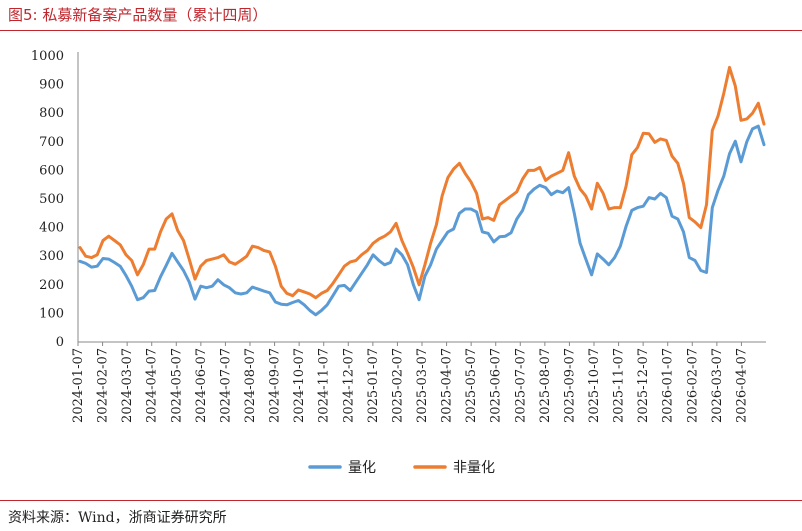 This screenshot has width=802, height=531. Describe the element at coordinates (51, 113) in the screenshot. I see `y-tick-label: 800` at that location.